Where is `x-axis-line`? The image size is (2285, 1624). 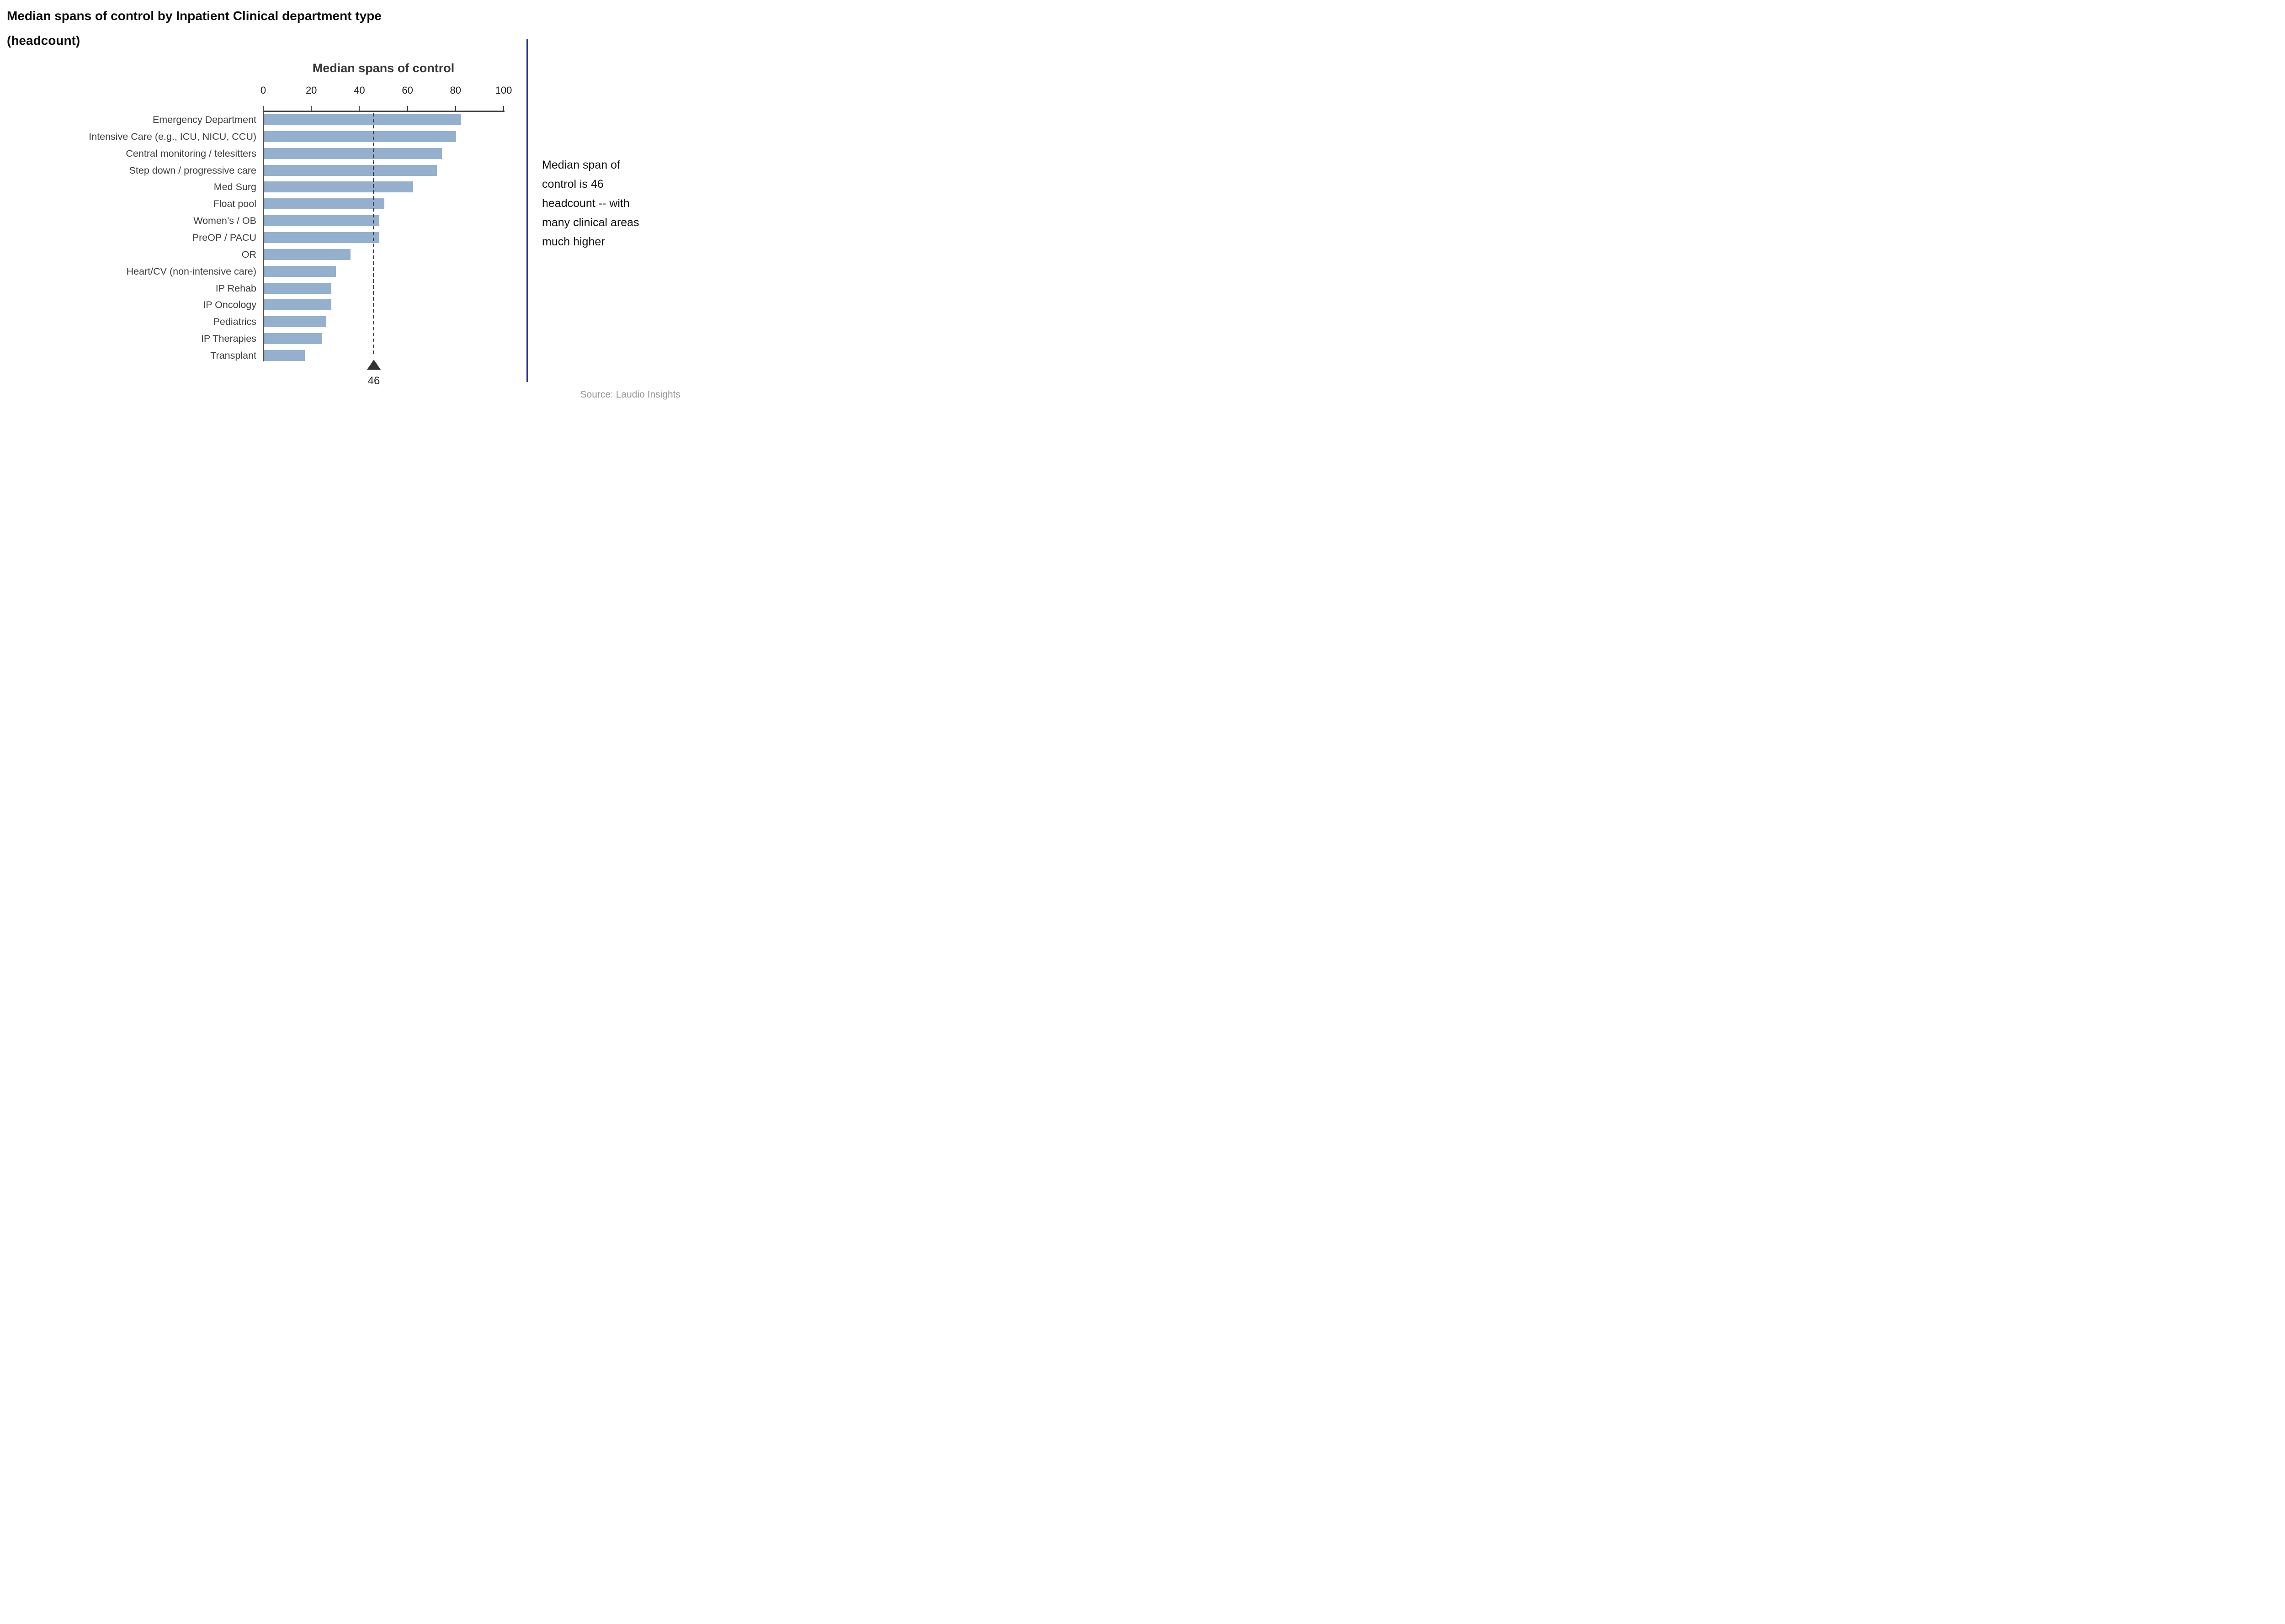
x-axis-line is located at coordinates (384, 111).